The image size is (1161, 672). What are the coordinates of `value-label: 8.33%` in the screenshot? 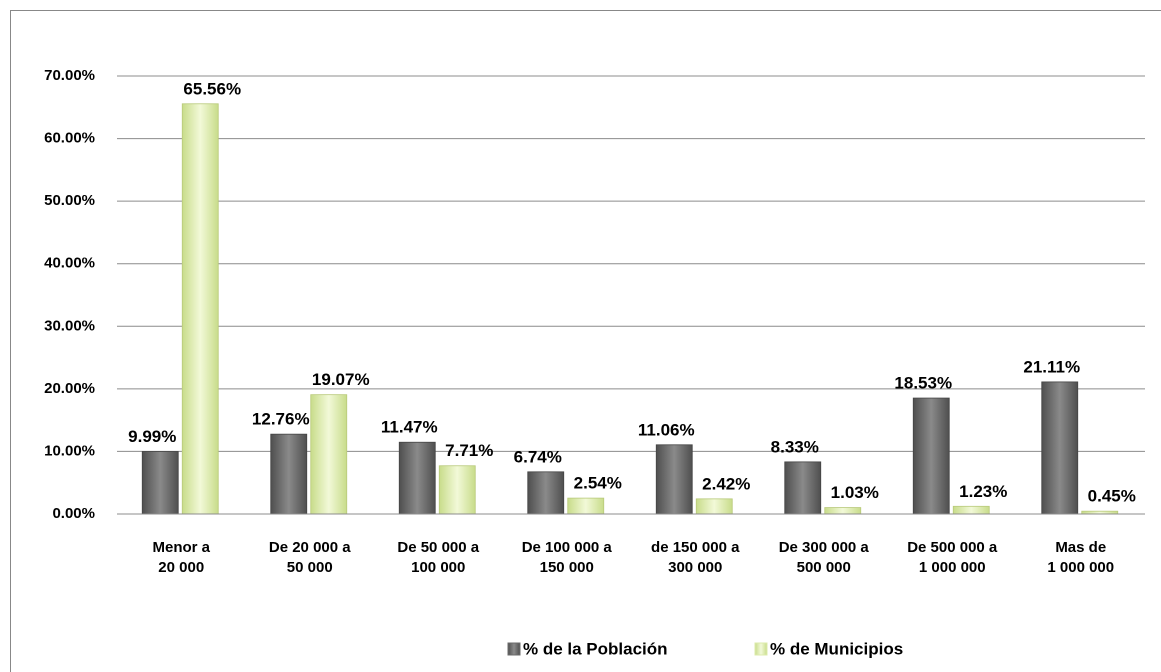 It's located at (795, 446).